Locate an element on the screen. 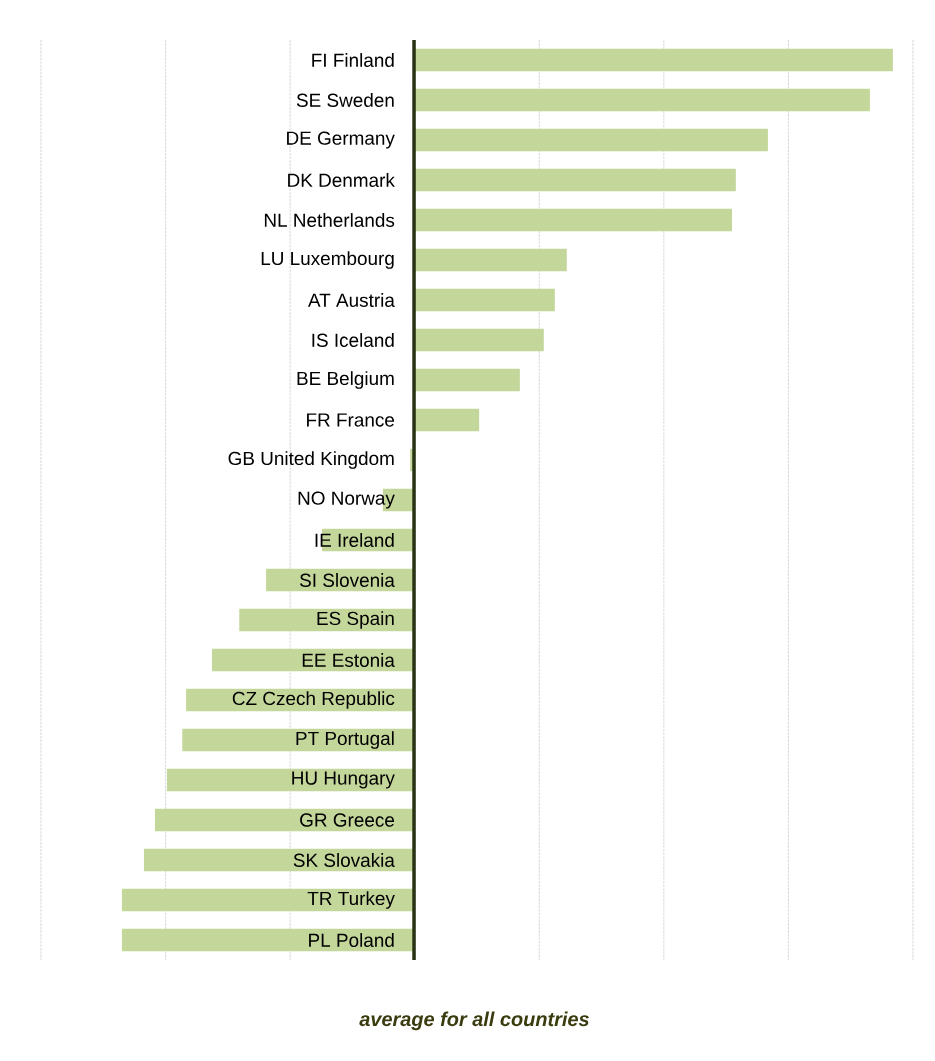 Image resolution: width=935 pixels, height=1061 pixels. y-tick-label: PT Portugal is located at coordinates (345, 740).